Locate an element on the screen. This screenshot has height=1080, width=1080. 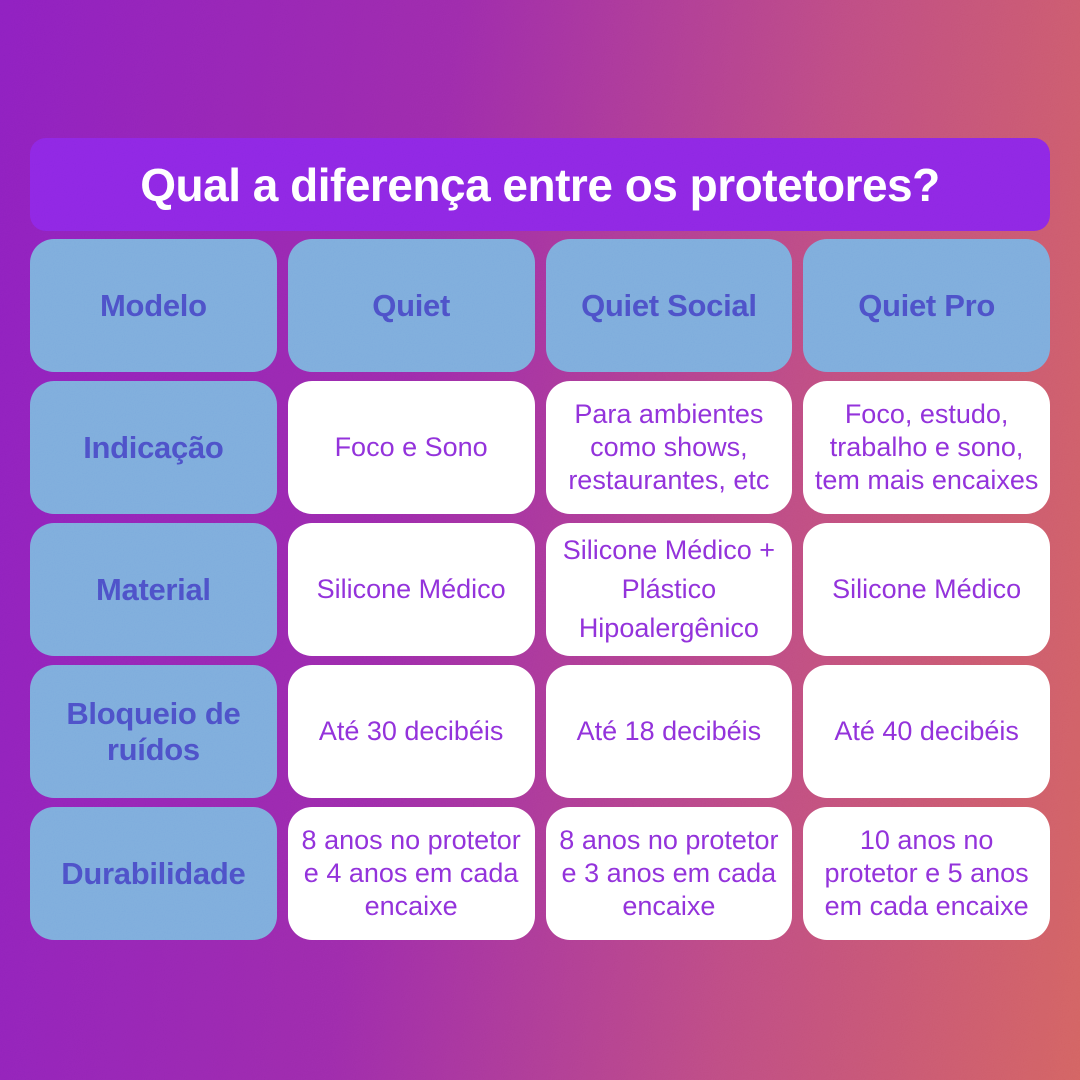
table-cell-bloqueio-de-ruidos-quiet: Até 30 decibéis is located at coordinates (411, 731).